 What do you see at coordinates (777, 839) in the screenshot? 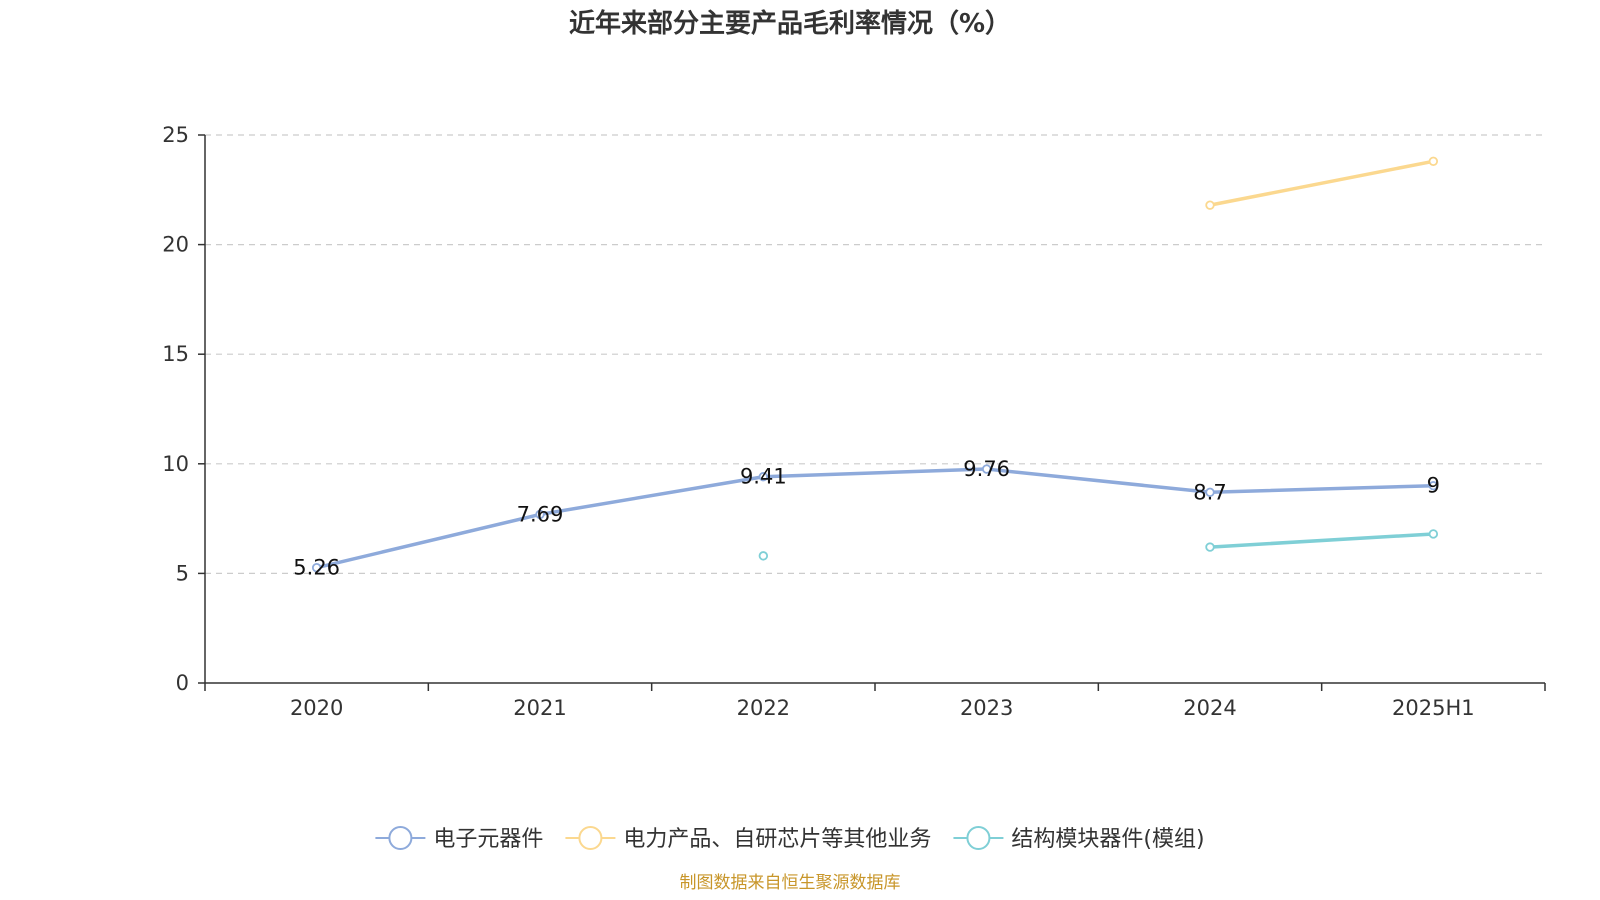
I see `legend-label-1: 电力产品、自研芯片等其他业务` at bounding box center [777, 839].